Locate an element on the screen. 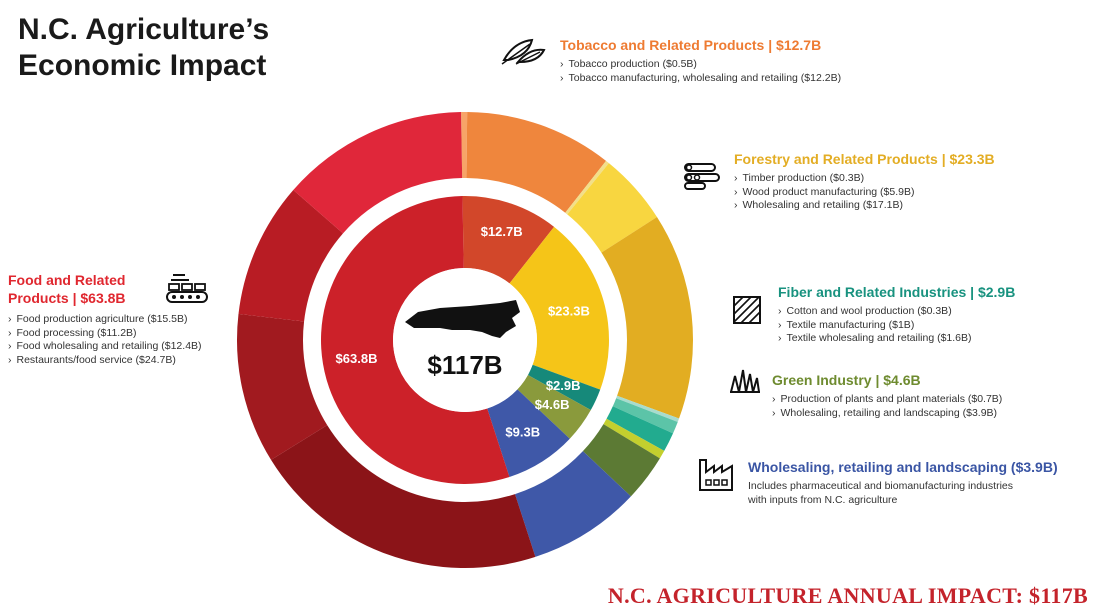 This screenshot has height=615, width=1098. legend-heading: Fiber and Related Industries | $2.9B is located at coordinates (897, 292).